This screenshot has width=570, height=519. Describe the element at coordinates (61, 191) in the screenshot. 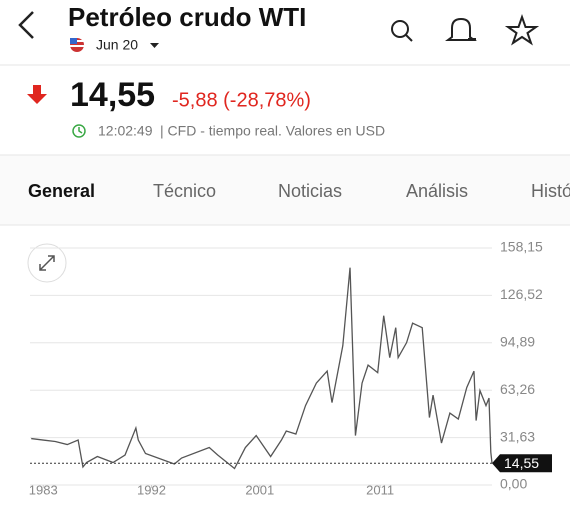

I see `tab: General` at that location.